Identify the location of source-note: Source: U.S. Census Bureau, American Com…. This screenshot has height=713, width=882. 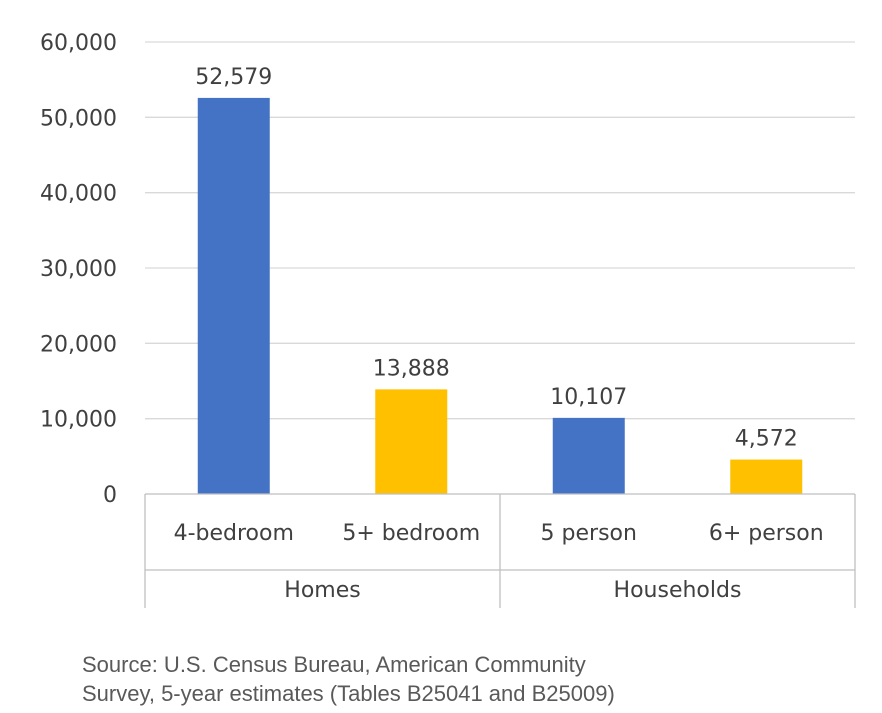
(472, 679).